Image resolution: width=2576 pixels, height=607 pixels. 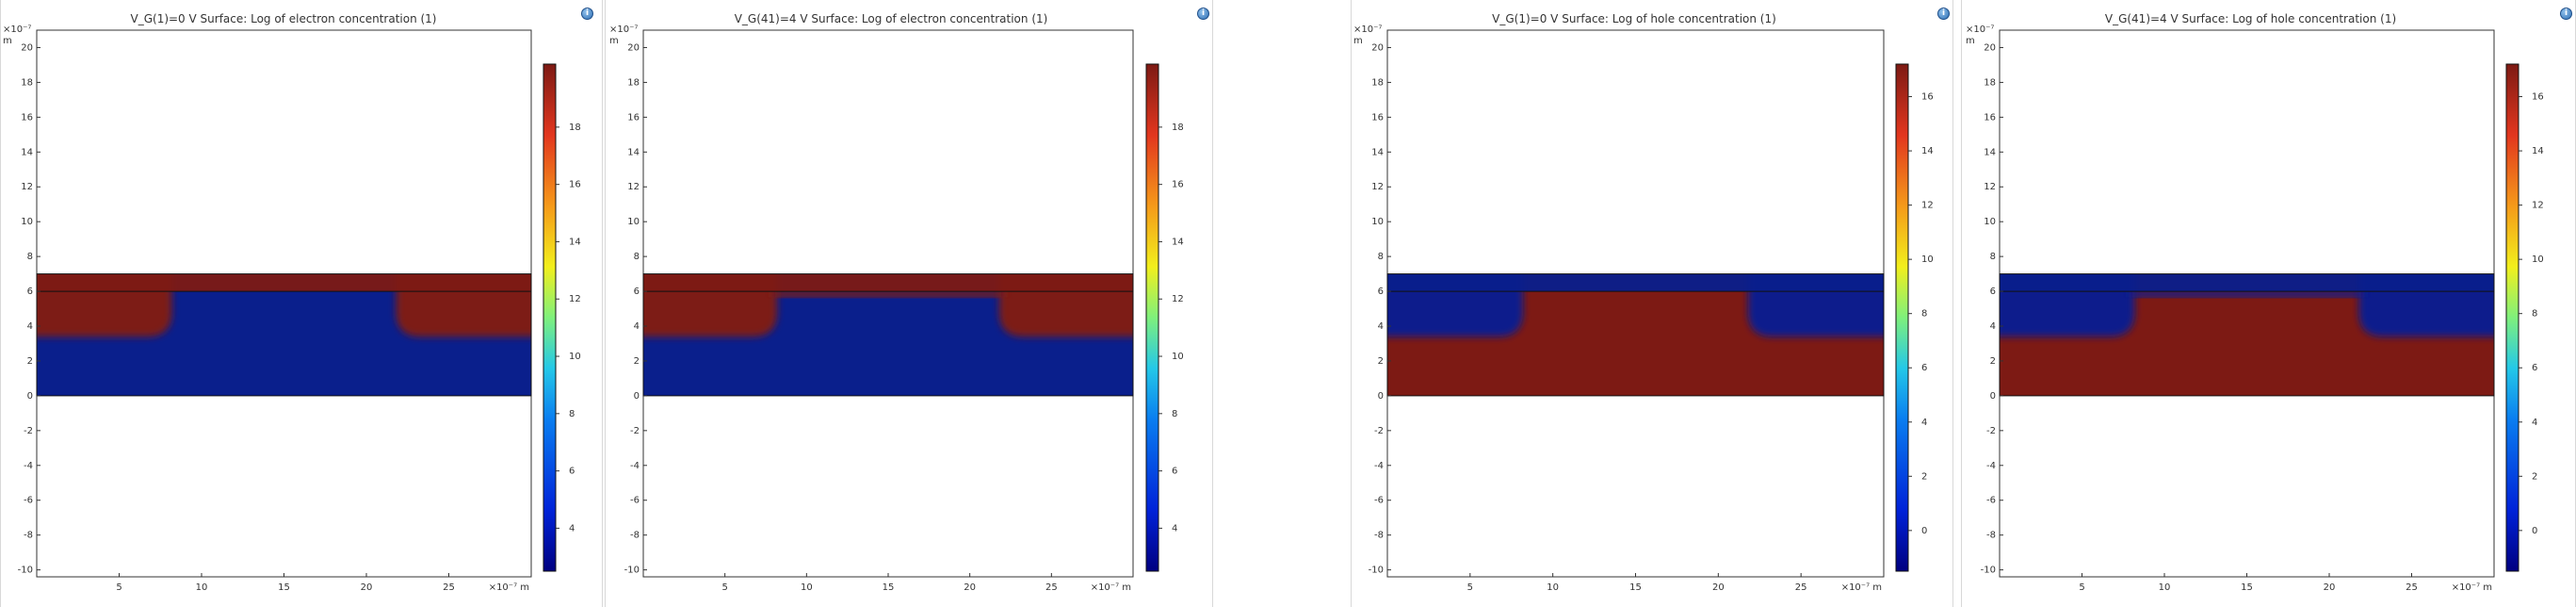 I want to click on x-axis-unit: ×10⁻⁷ m, so click(x=509, y=588).